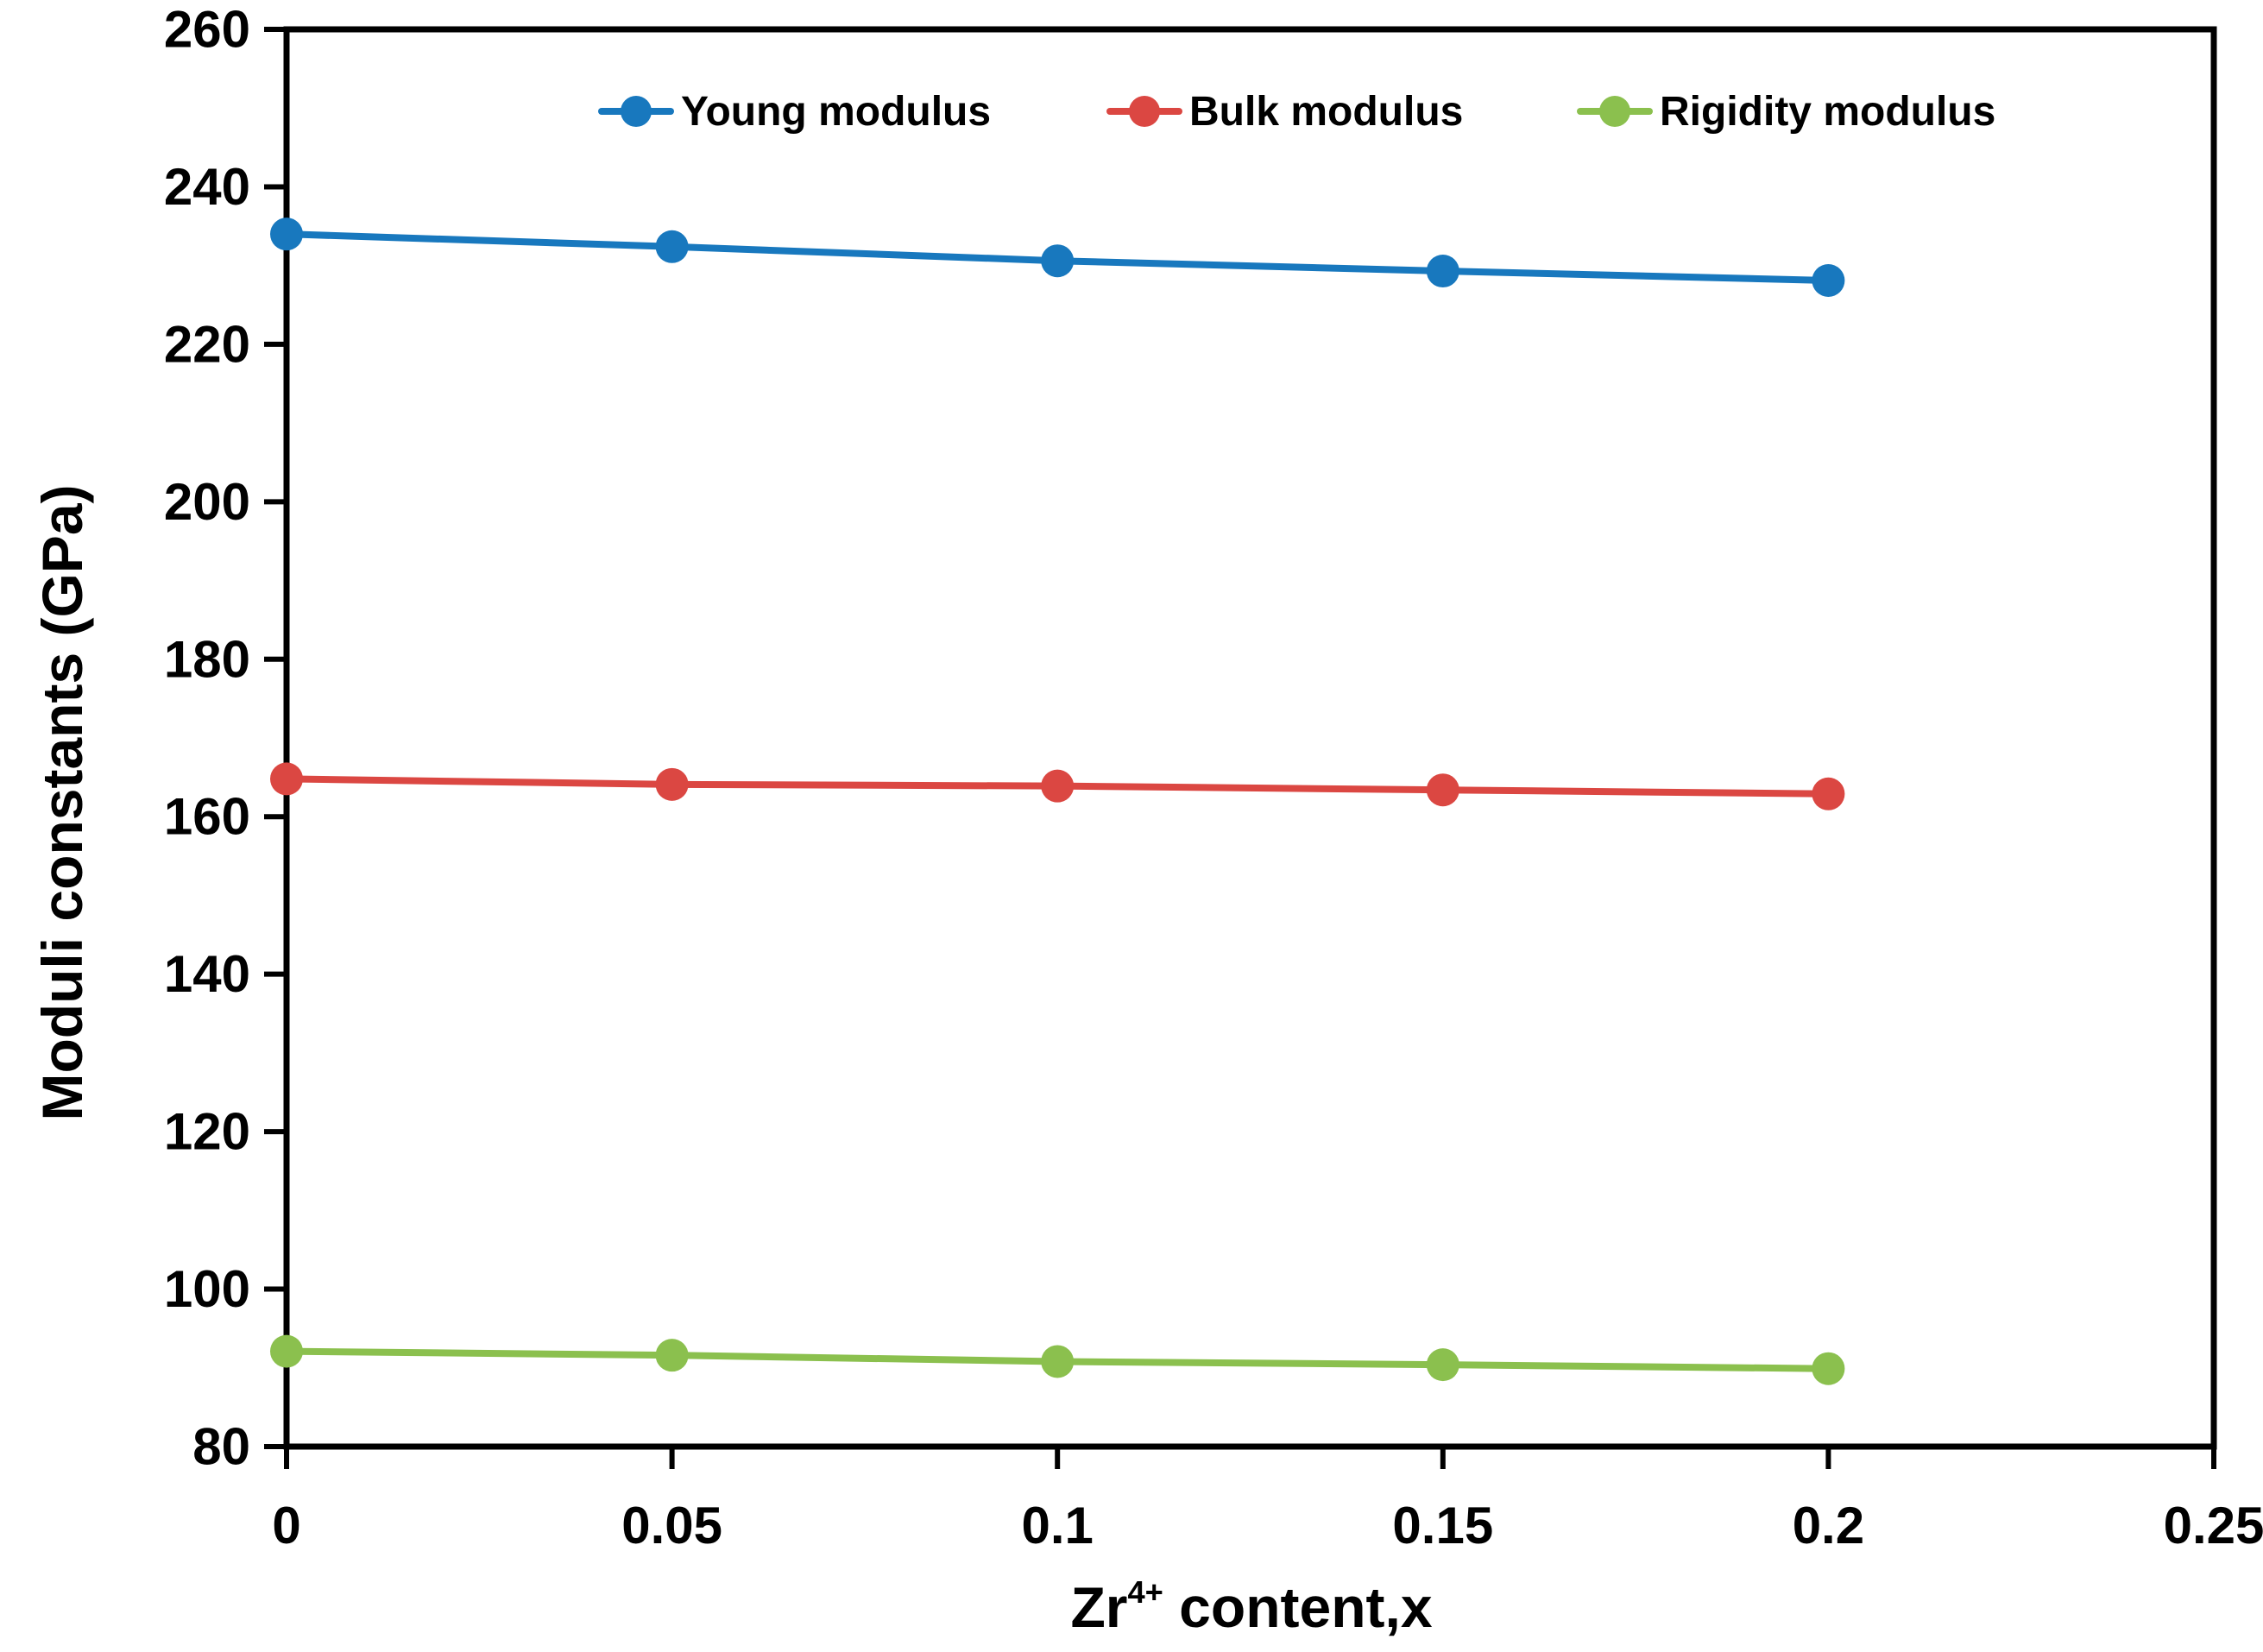 This screenshot has width=2263, height=1652. What do you see at coordinates (1828, 1525) in the screenshot?
I see `x-tick-label: 0.2` at bounding box center [1828, 1525].